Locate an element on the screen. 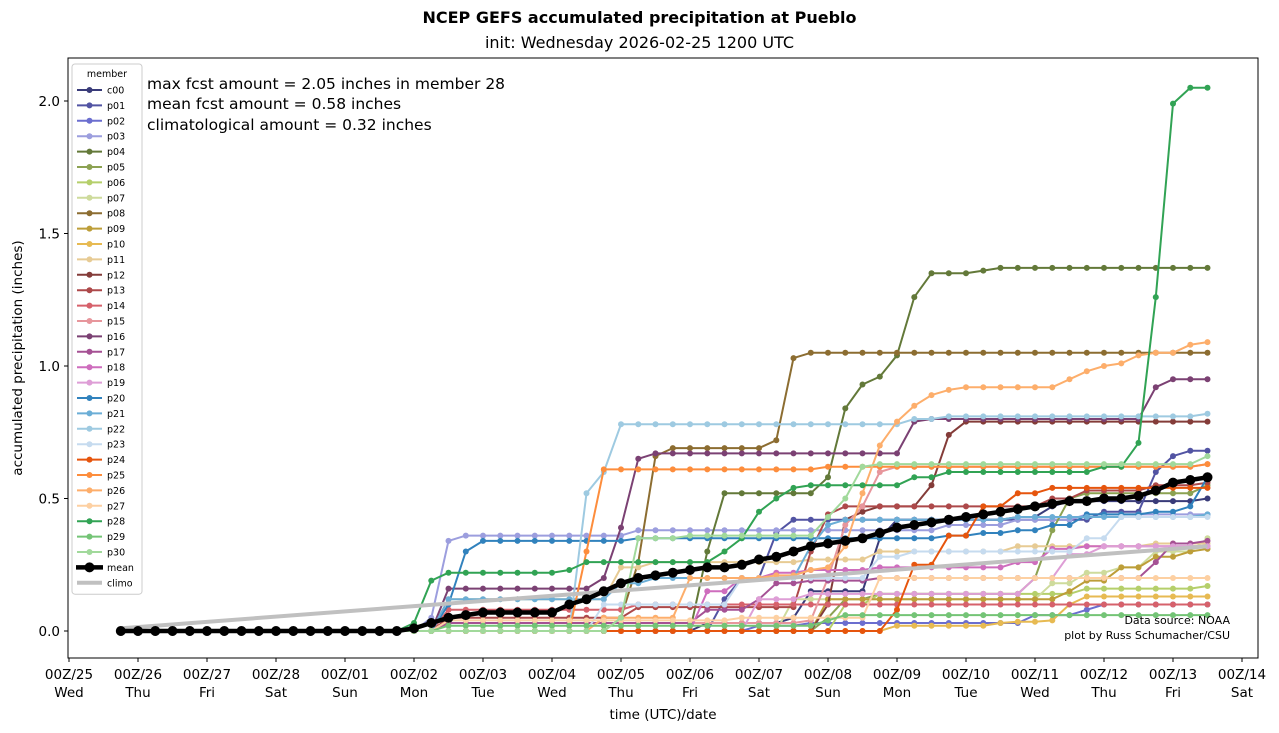 Image resolution: width=1279 pixels, height=733 pixels. legend-label: p12 is located at coordinates (116, 275).